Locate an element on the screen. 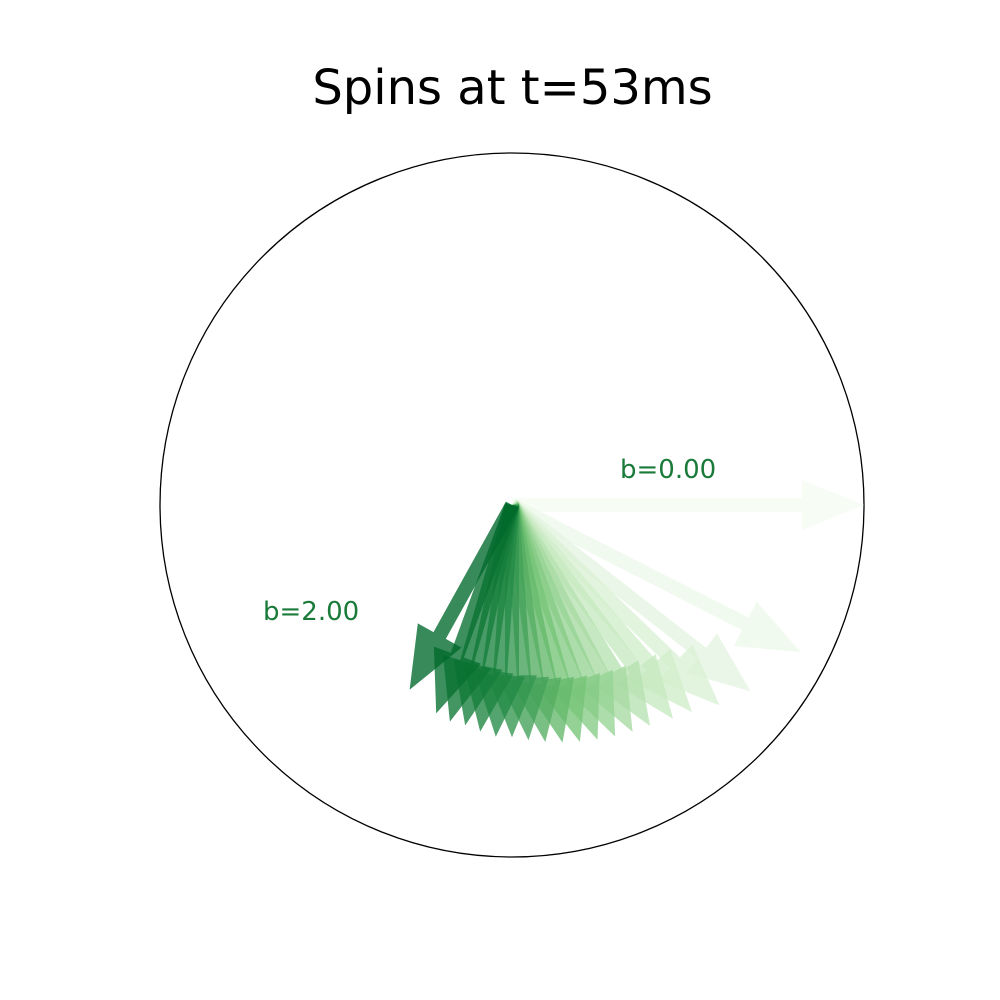 The image size is (1000, 1000). spin-arrows is located at coordinates (636, 611).